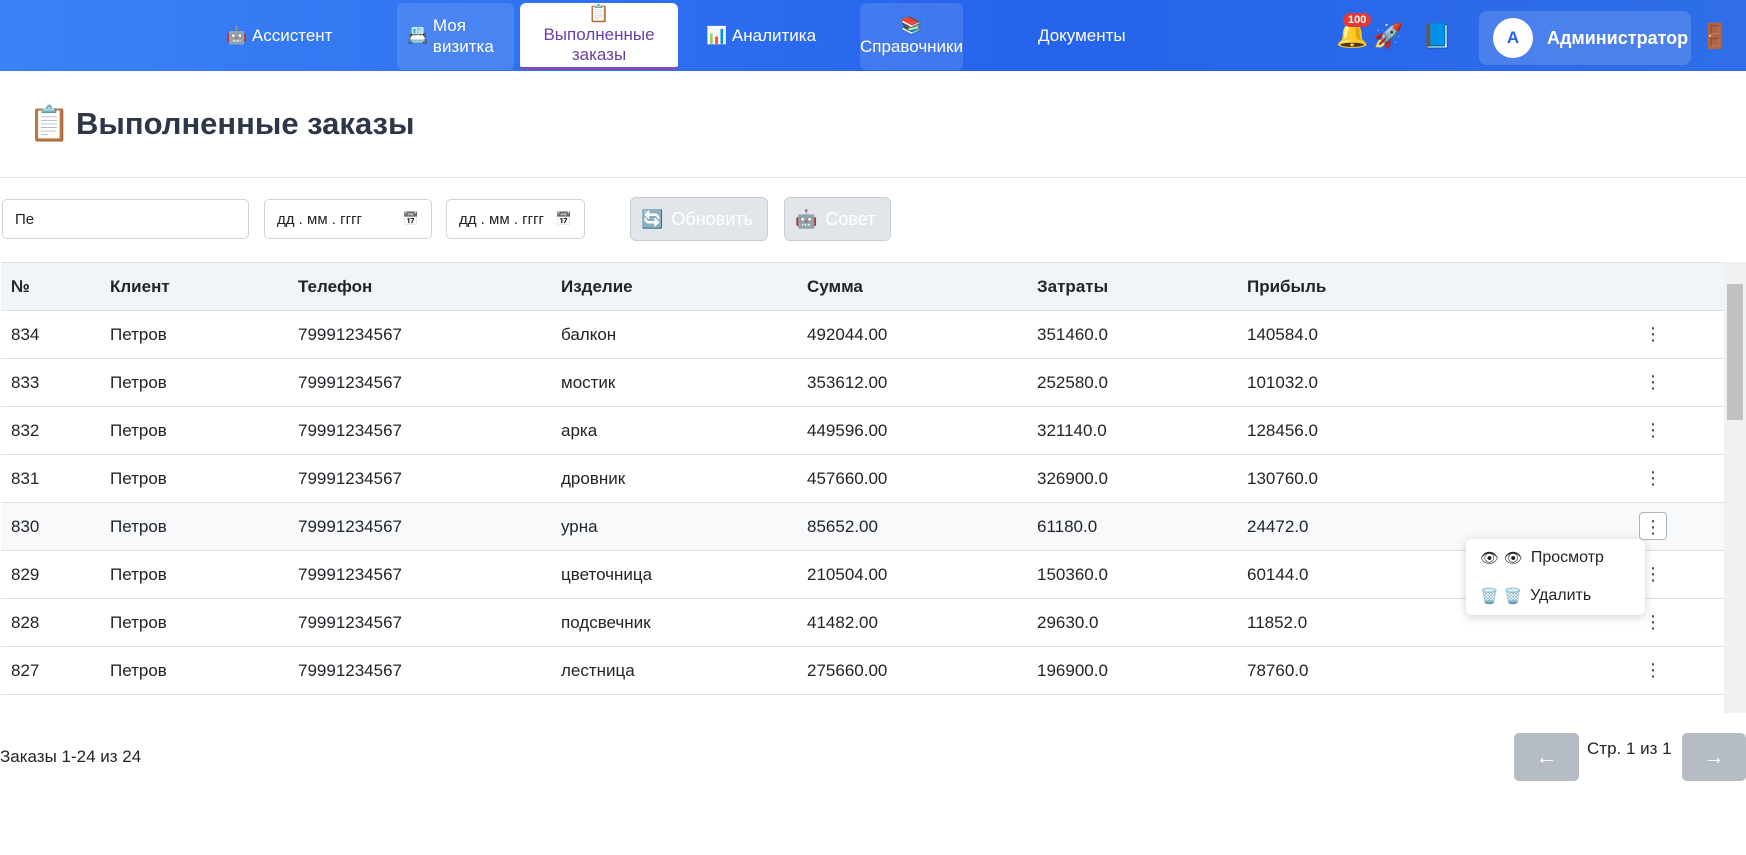 The image size is (1746, 855). I want to click on table-cell: 833, so click(25, 382).